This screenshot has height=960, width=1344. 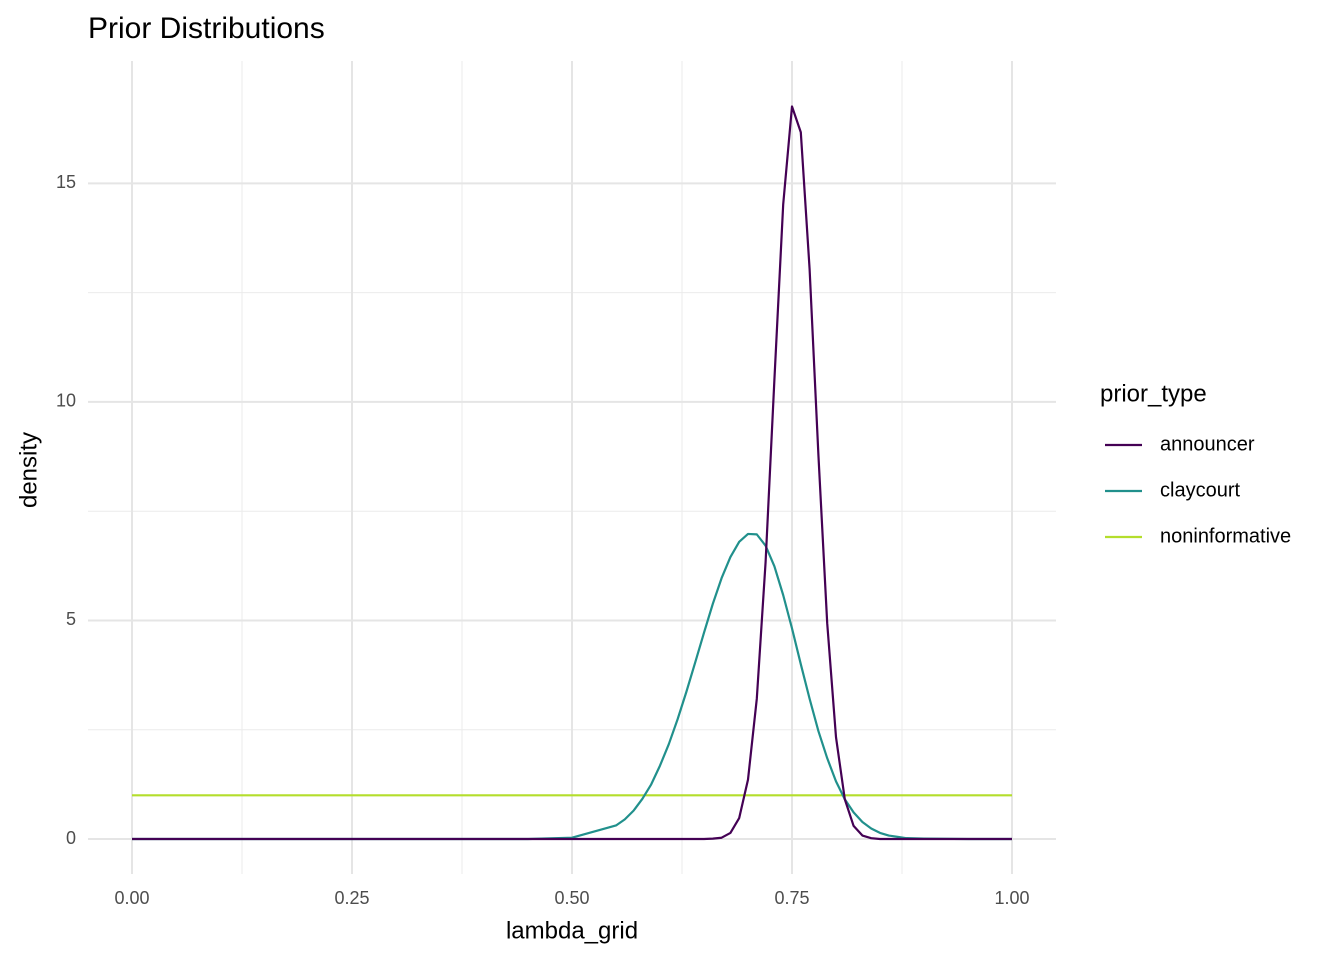 I want to click on y-tick-label: 0, so click(x=71, y=838).